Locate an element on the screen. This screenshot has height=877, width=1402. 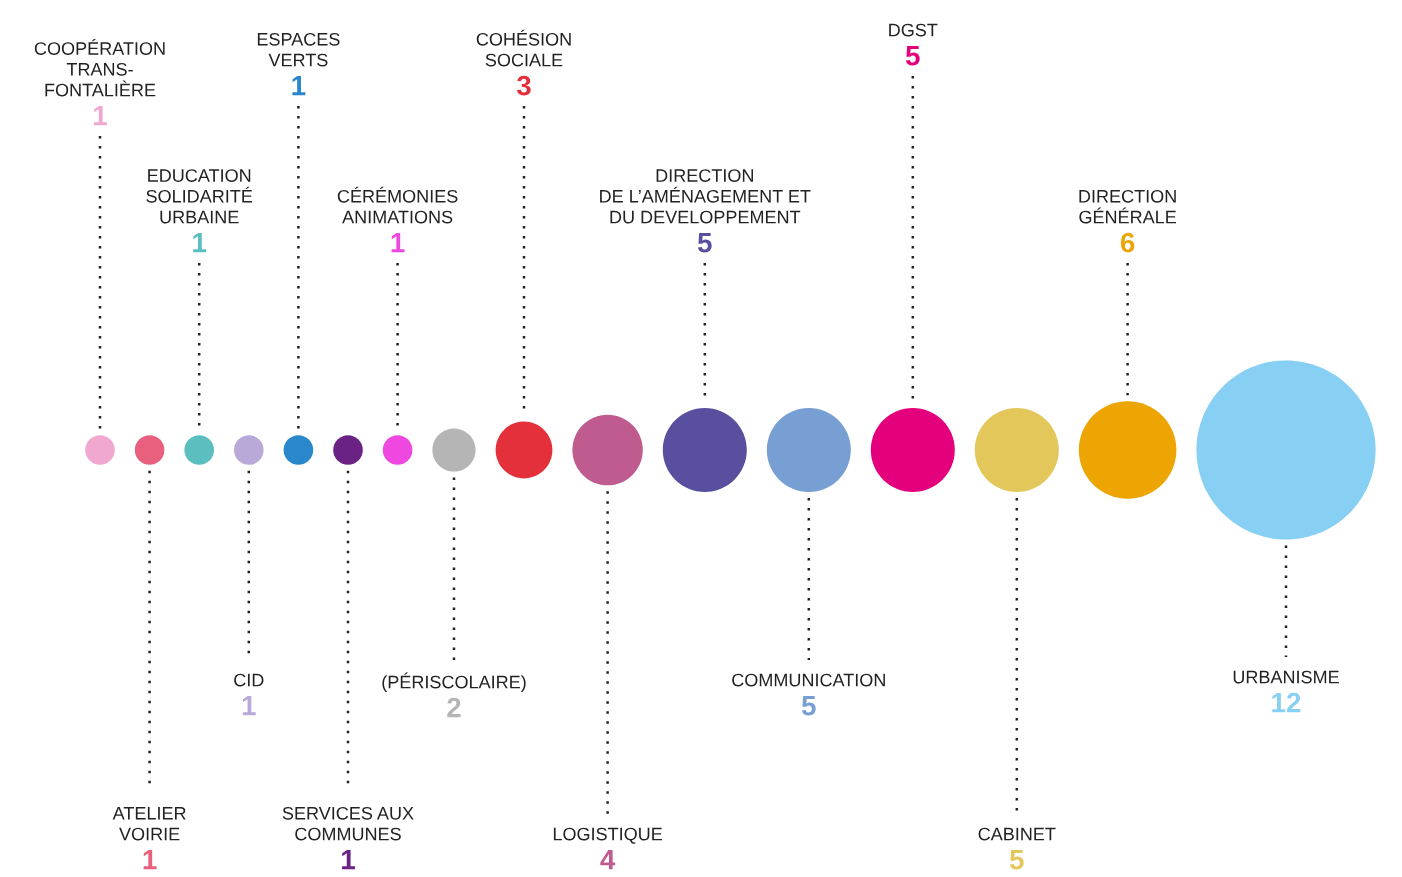
category-label: URBANISME is located at coordinates (1286, 677).